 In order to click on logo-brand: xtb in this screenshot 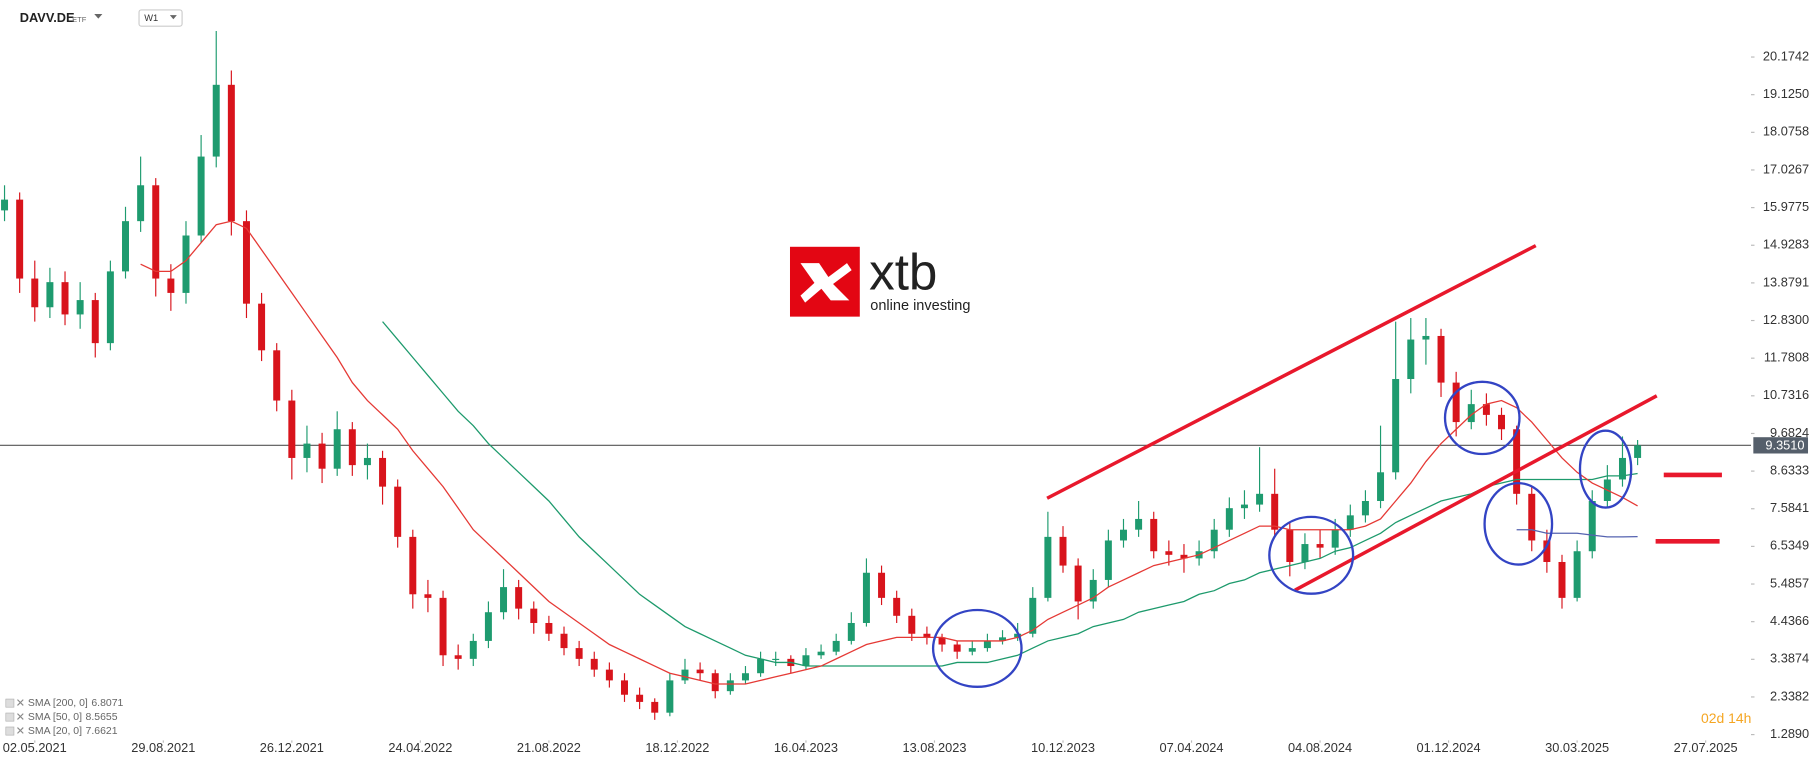, I will do `click(903, 271)`.